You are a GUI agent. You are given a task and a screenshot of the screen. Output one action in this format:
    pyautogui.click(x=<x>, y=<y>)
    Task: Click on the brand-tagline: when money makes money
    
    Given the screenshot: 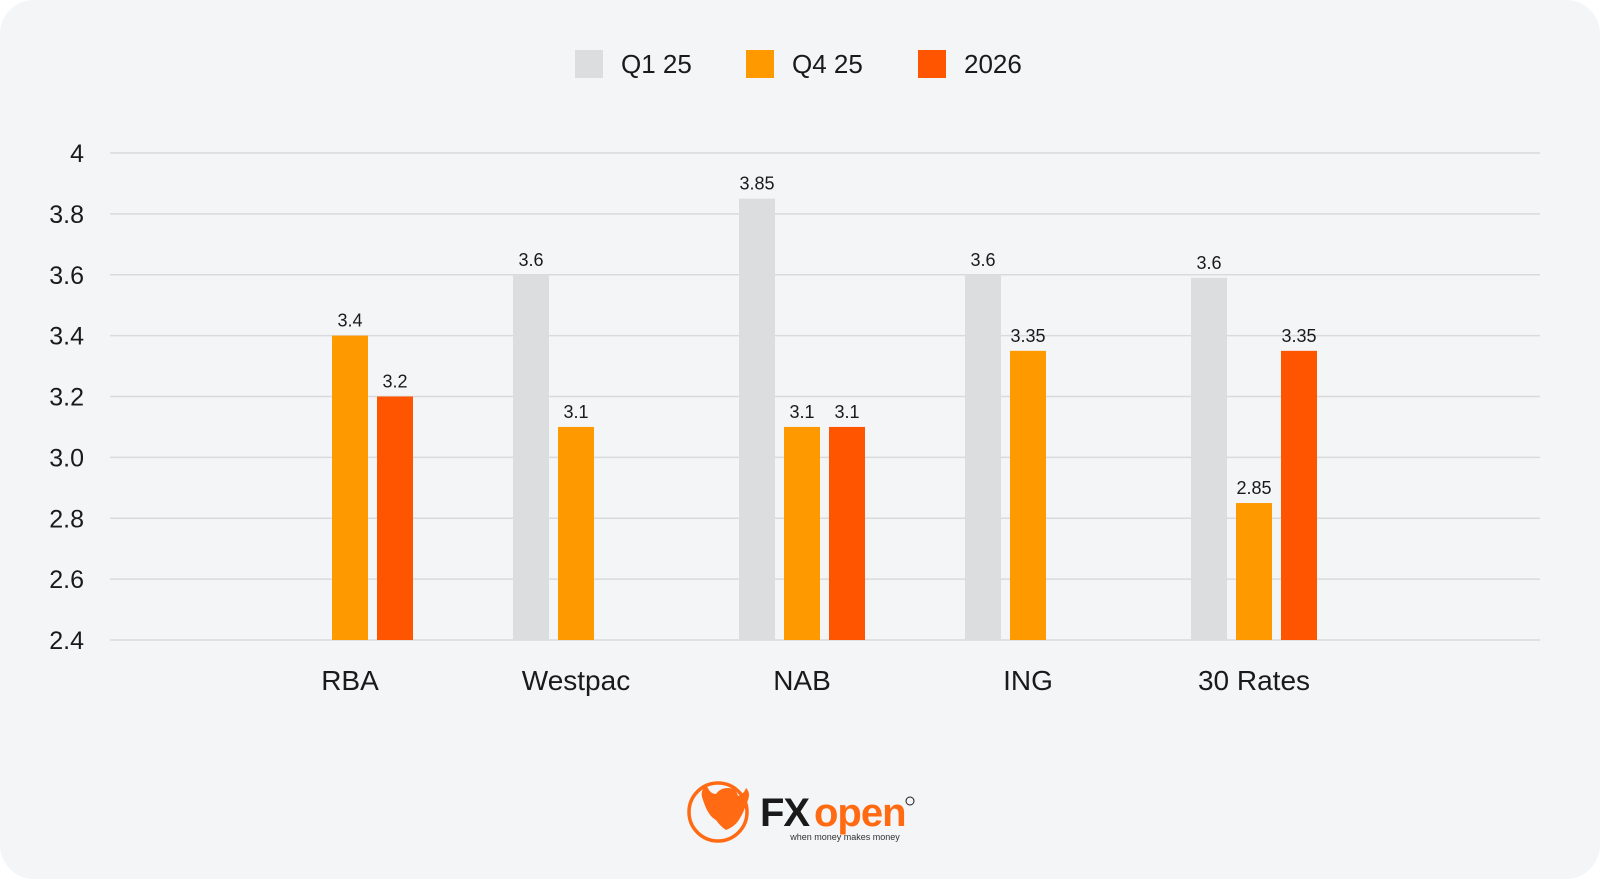 What is the action you would take?
    pyautogui.click(x=844, y=837)
    